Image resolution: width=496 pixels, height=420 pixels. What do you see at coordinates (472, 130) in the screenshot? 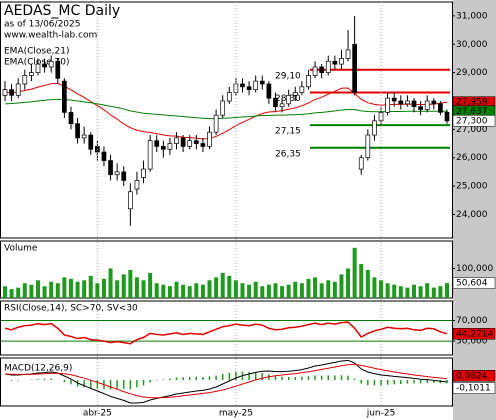
I see `y-tick-label: 27,000` at bounding box center [472, 130].